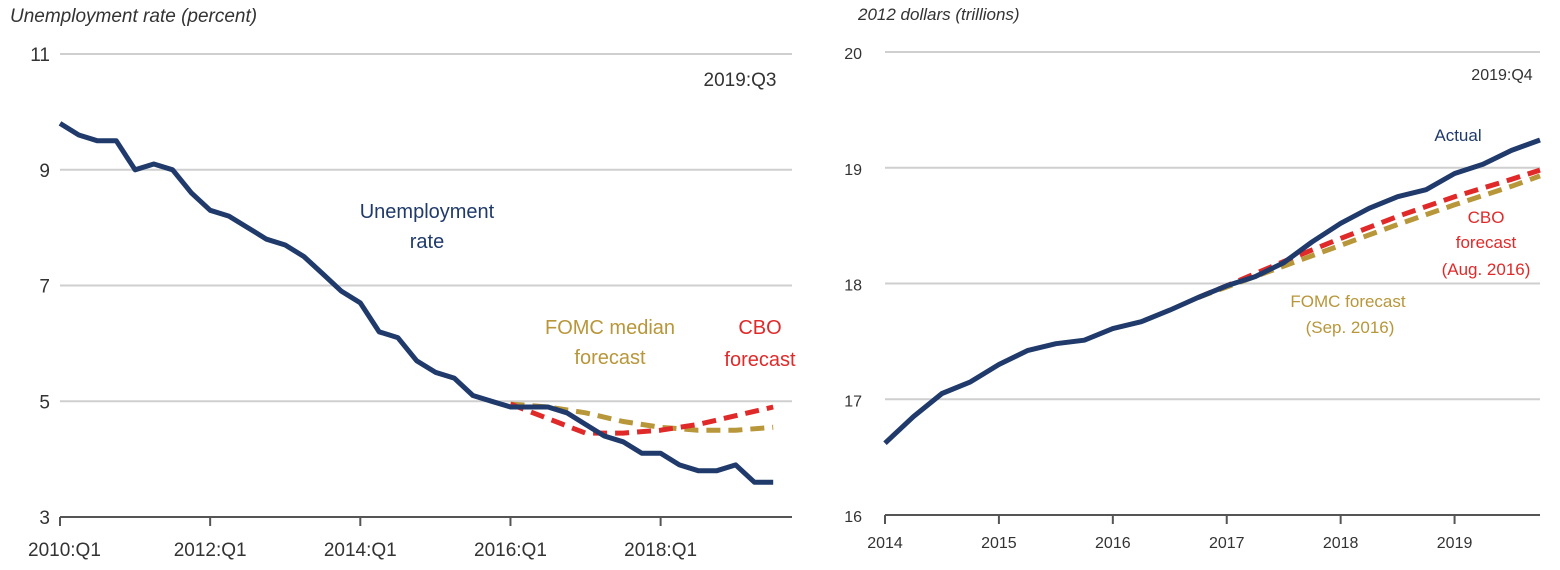  Describe the element at coordinates (1501, 75) in the screenshot. I see `right-date-note: 2019:Q4` at that location.